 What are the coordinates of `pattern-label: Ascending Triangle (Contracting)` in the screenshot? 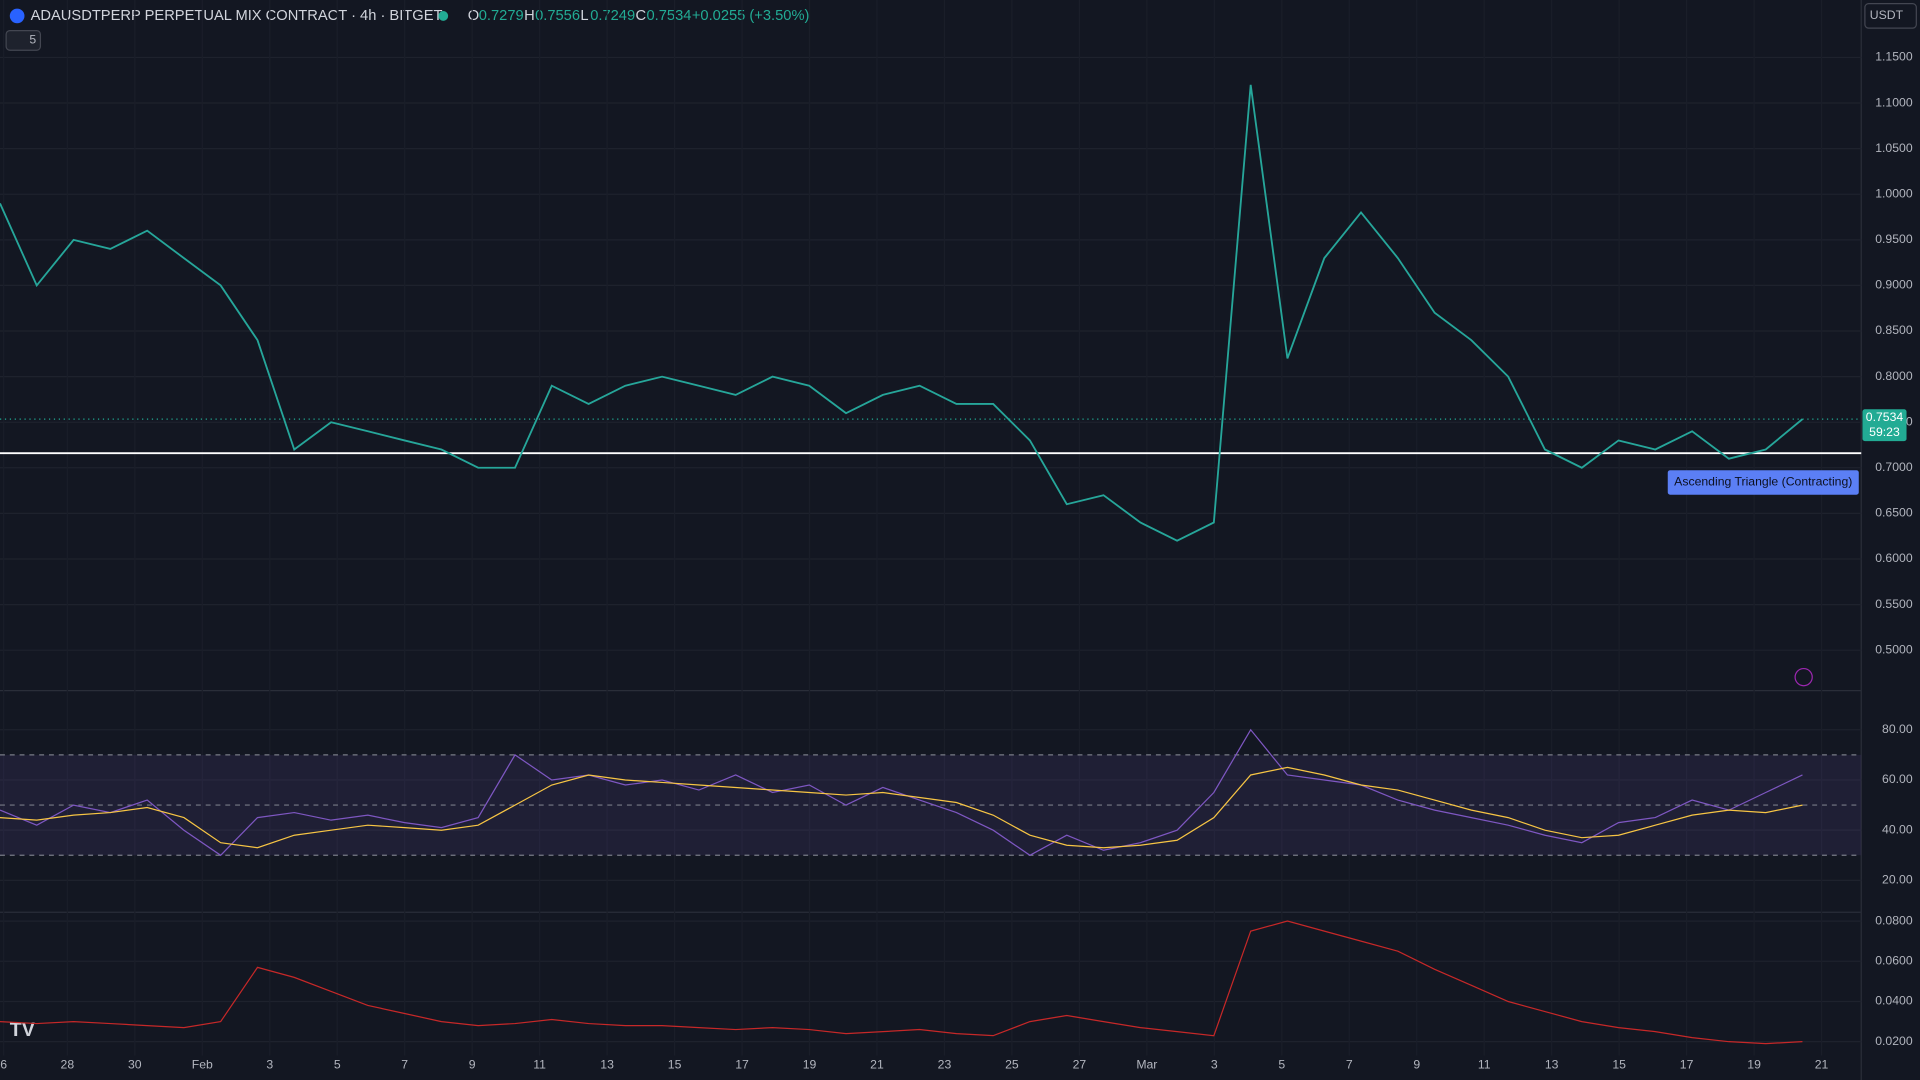 It's located at (1763, 482).